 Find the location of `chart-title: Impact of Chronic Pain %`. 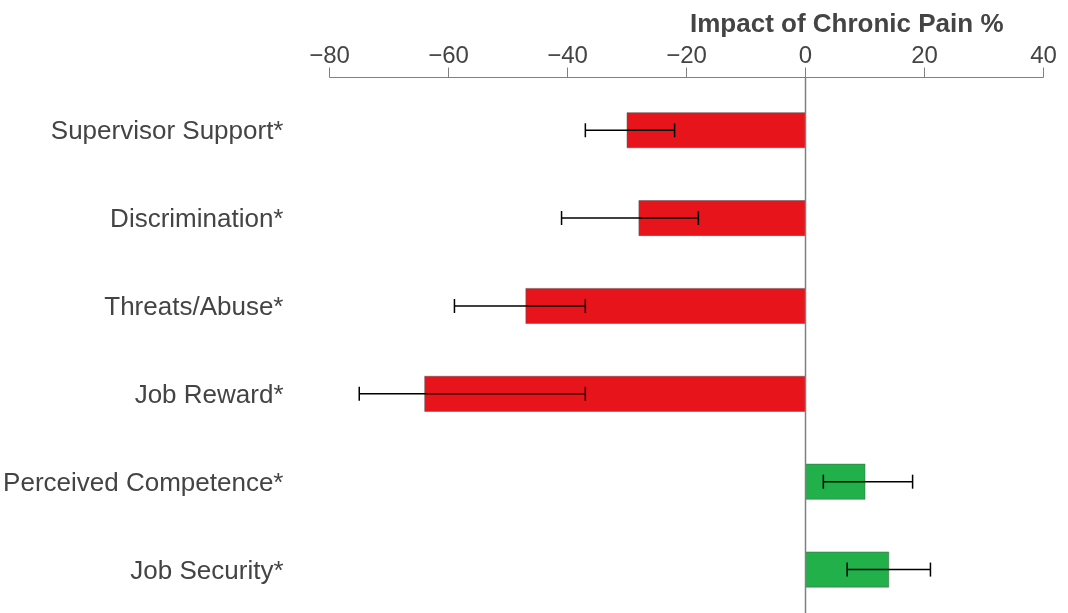

chart-title: Impact of Chronic Pain % is located at coordinates (847, 22).